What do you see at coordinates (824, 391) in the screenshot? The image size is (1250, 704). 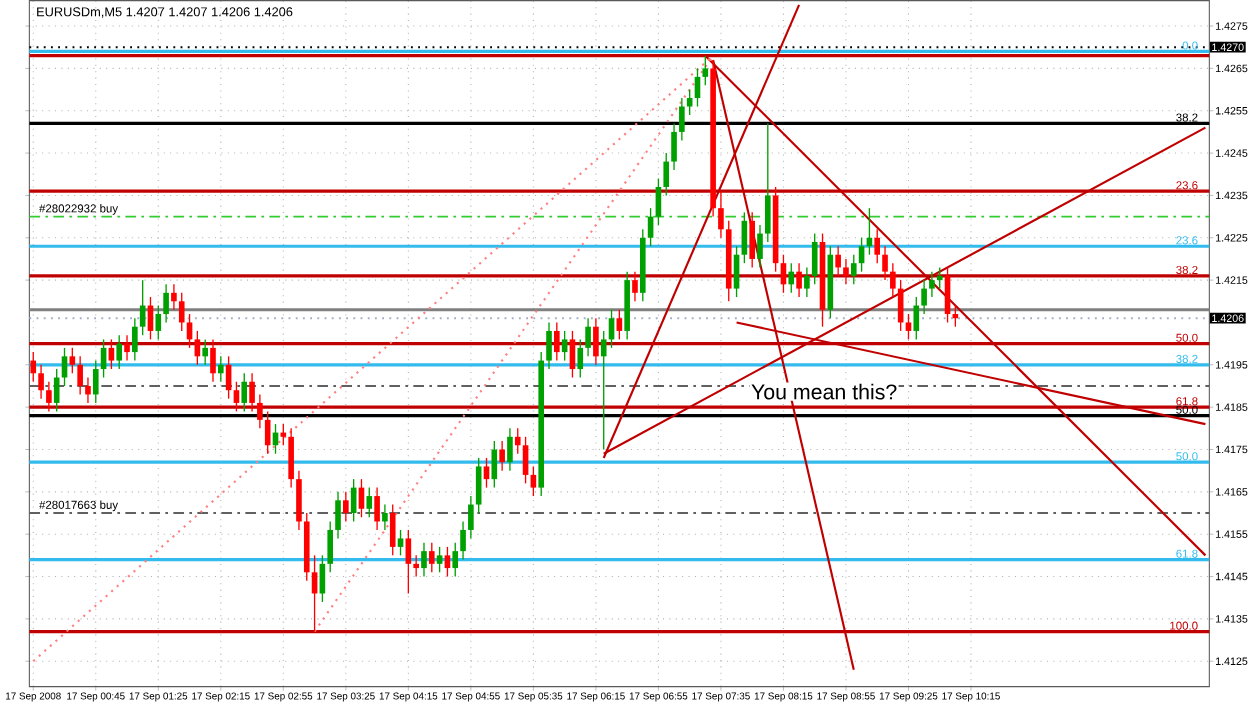 I see `annotation: You mean this?` at bounding box center [824, 391].